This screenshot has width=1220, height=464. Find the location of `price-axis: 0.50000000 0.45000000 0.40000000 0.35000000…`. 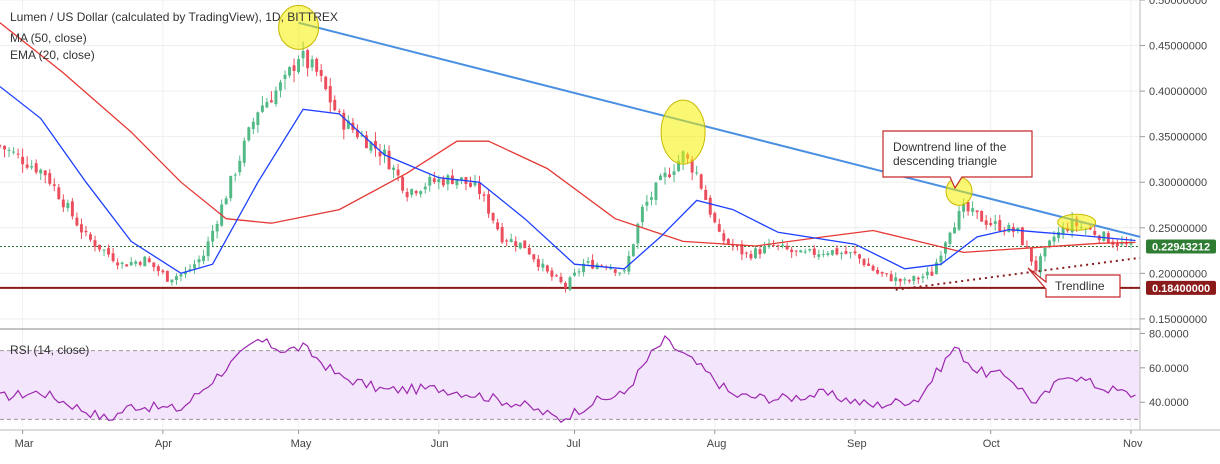

price-axis: 0.50000000 0.45000000 0.40000000 0.35000000… is located at coordinates (1173, 163).